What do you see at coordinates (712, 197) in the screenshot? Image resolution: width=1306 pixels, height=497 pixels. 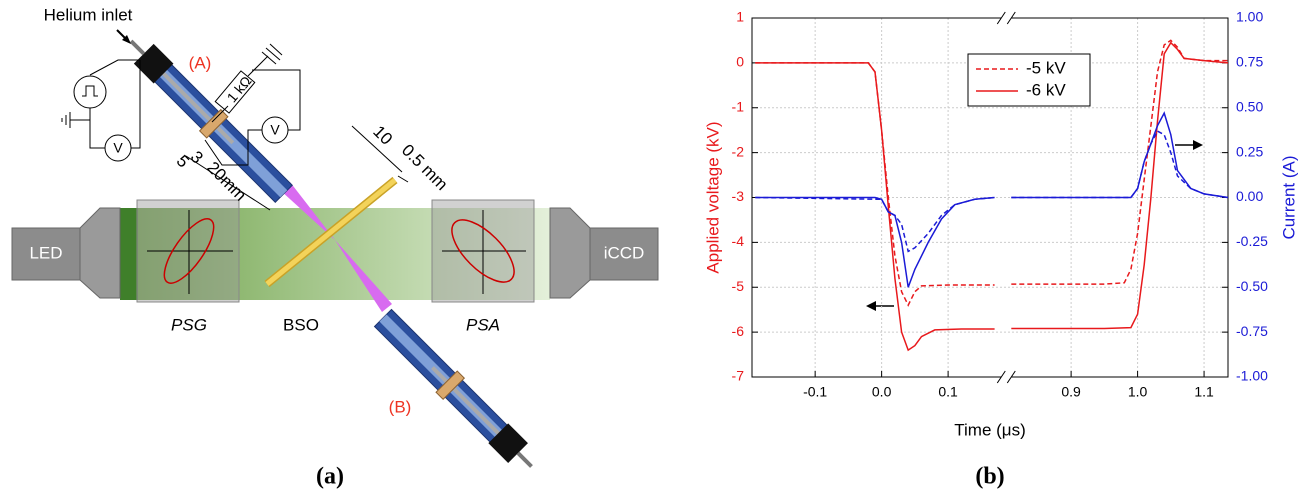 I see `y-axis-title: Applied voltage (kV)` at bounding box center [712, 197].